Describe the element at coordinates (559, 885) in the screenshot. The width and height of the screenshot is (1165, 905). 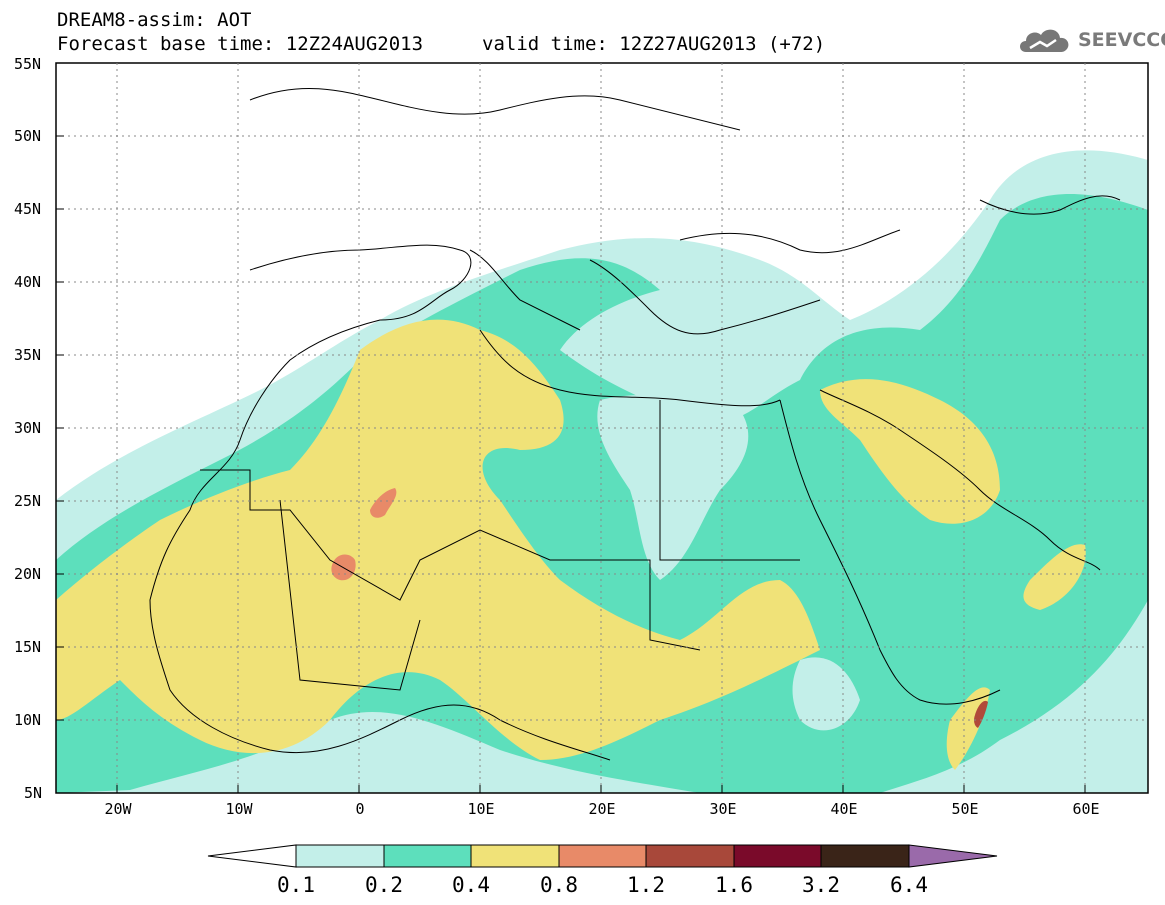
I see `colorbar-label: 0.8` at that location.